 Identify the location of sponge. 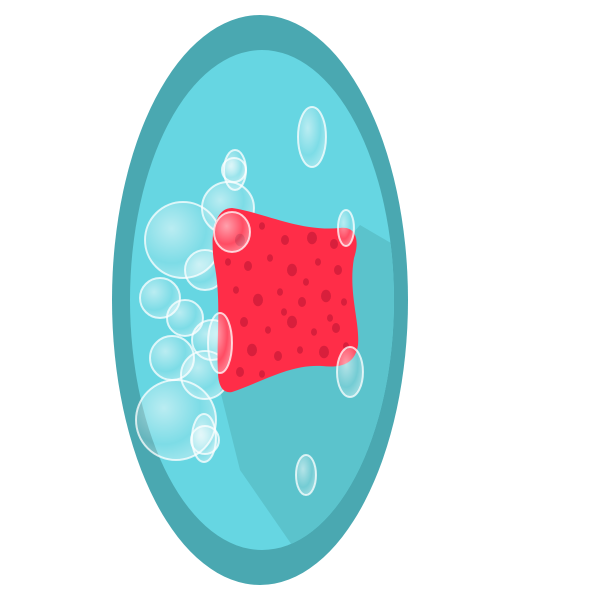
(285, 300).